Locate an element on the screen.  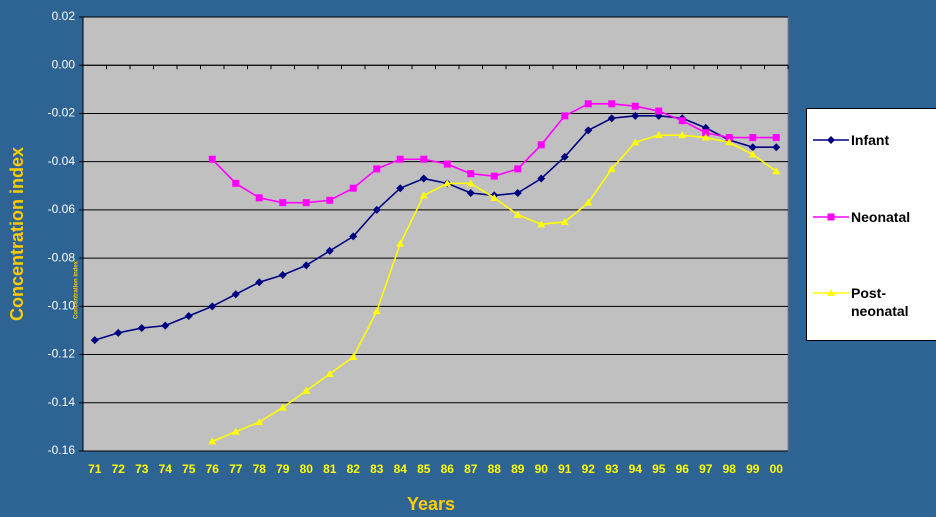
y-axis-title: Concentration index is located at coordinates (17, 234).